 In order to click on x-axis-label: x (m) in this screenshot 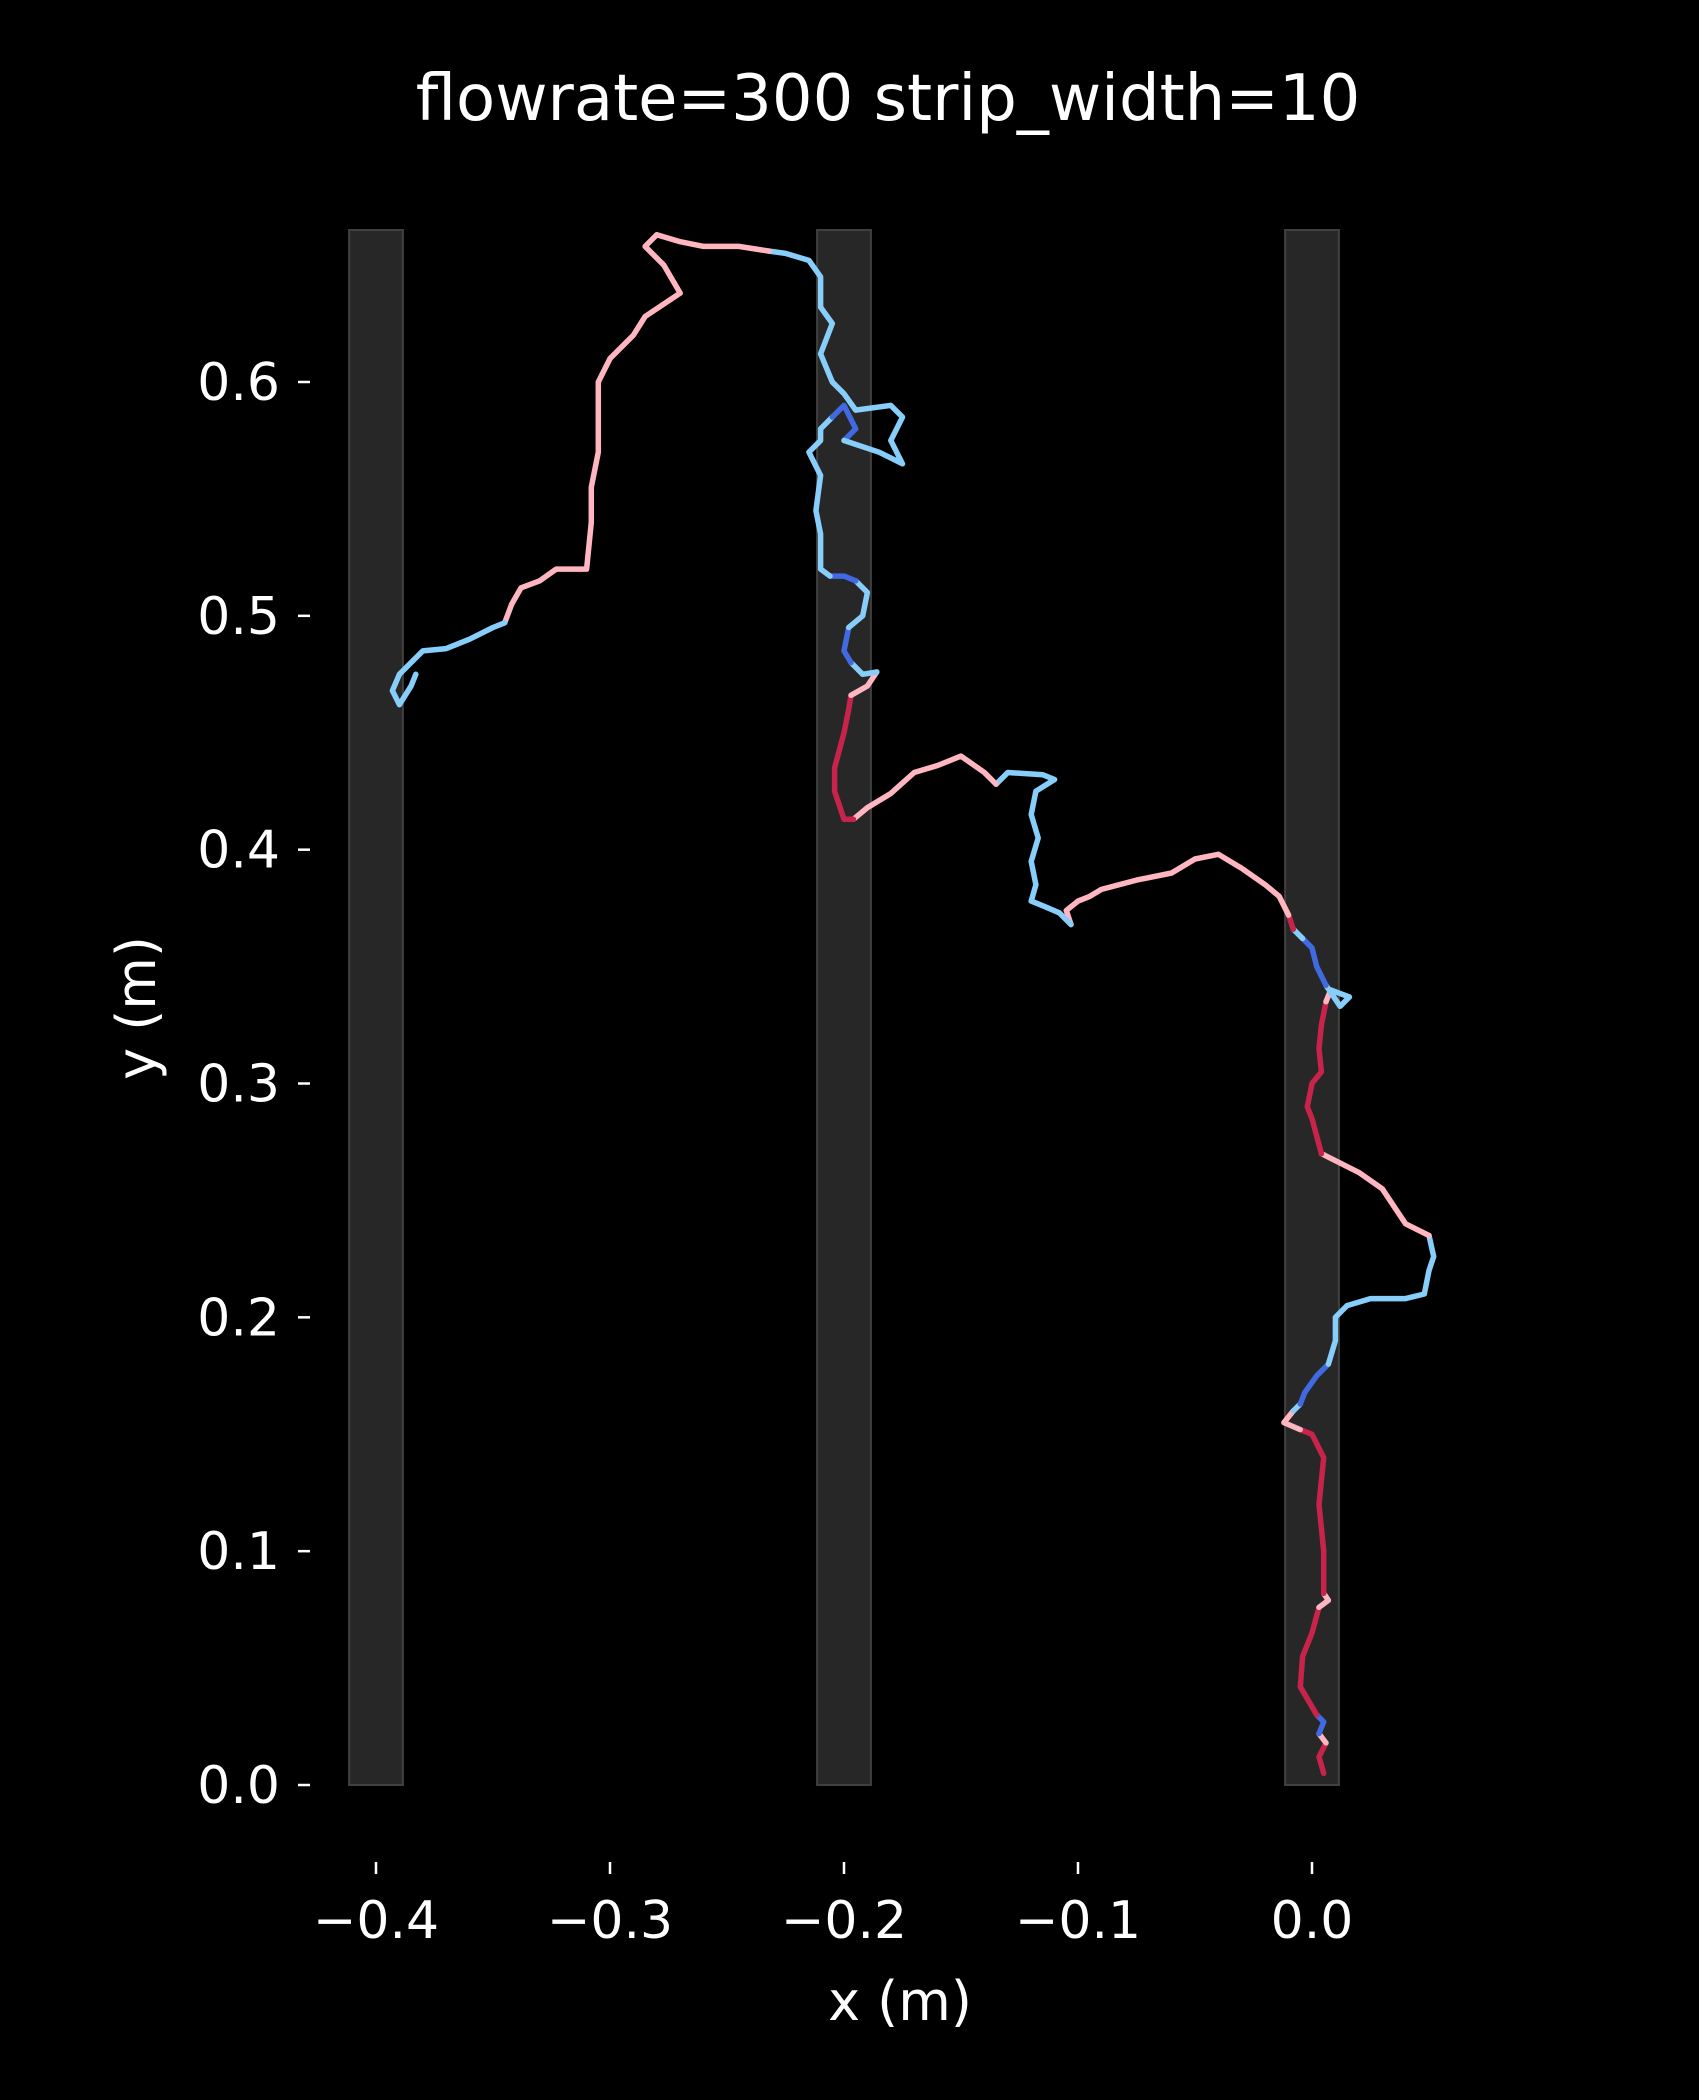, I will do `click(900, 2001)`.